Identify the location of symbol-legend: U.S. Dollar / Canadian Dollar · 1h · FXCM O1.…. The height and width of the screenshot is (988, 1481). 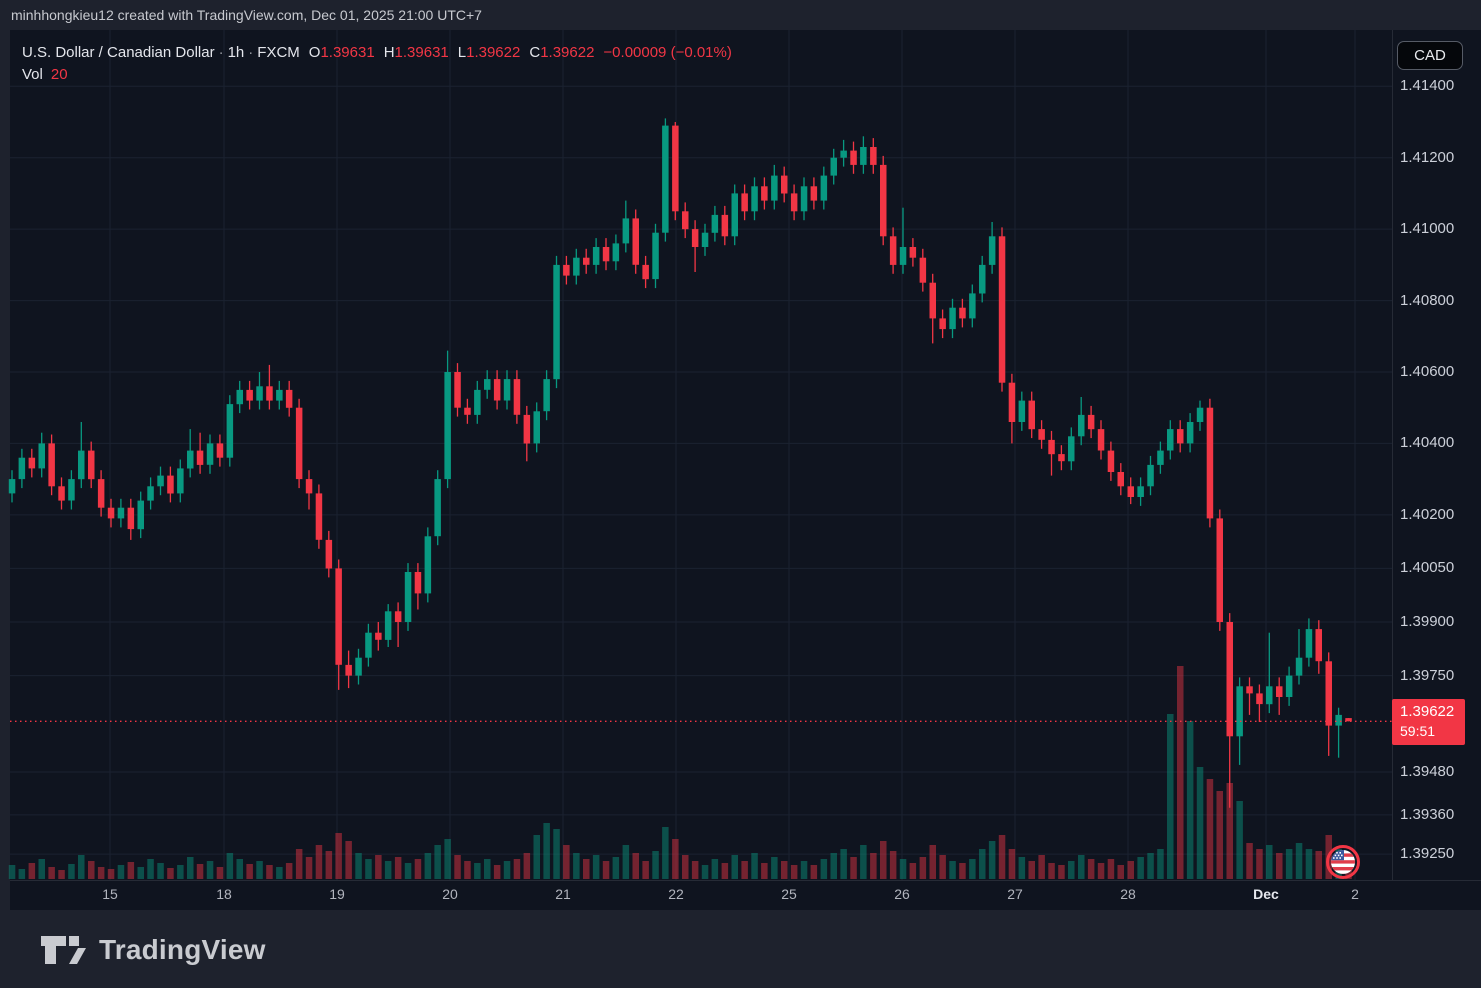
(377, 52).